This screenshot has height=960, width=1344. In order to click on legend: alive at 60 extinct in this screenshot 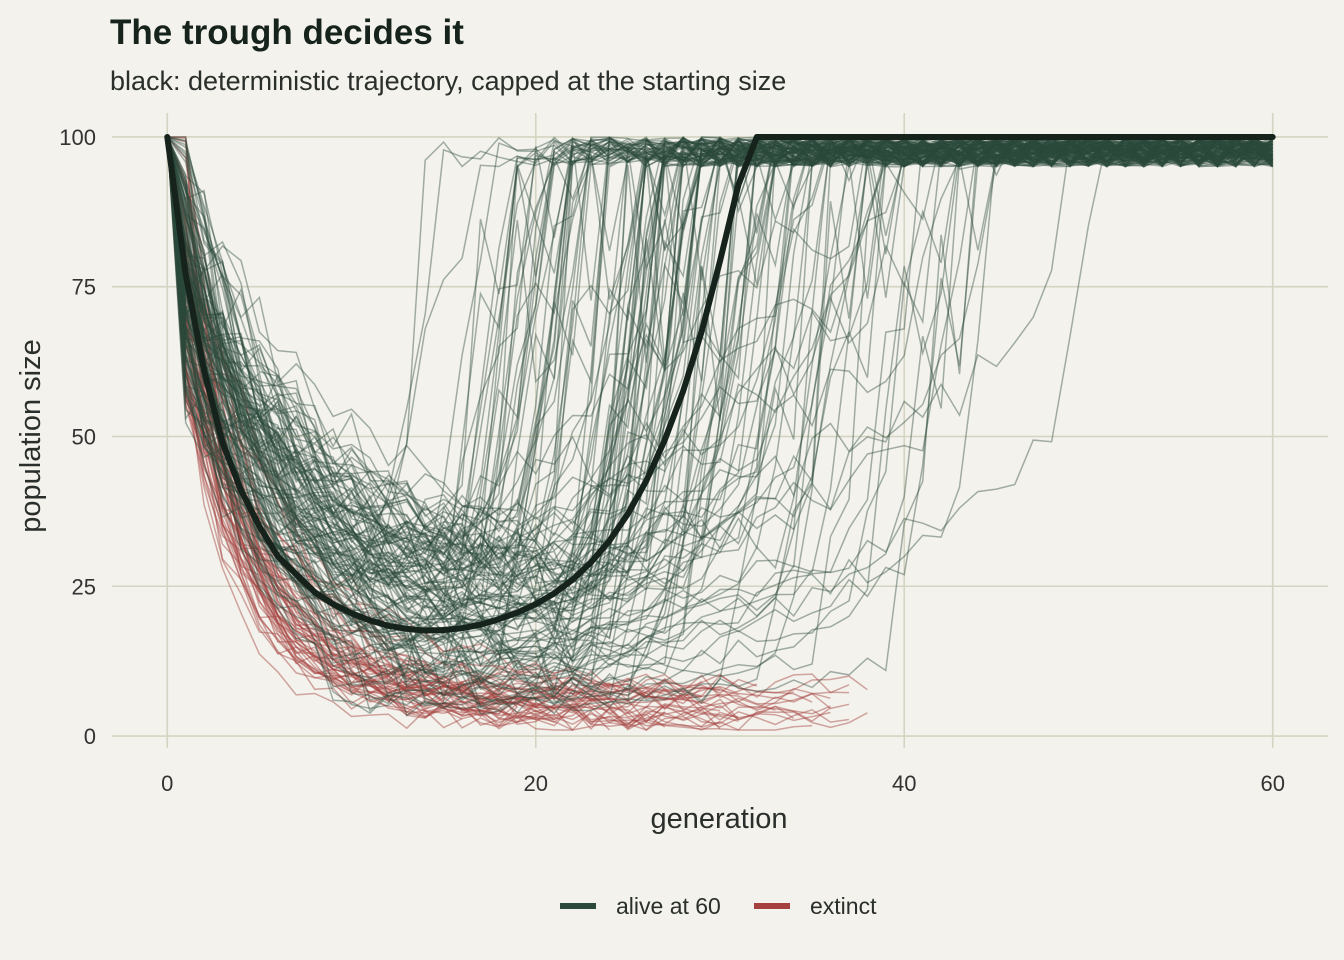, I will do `click(718, 906)`.